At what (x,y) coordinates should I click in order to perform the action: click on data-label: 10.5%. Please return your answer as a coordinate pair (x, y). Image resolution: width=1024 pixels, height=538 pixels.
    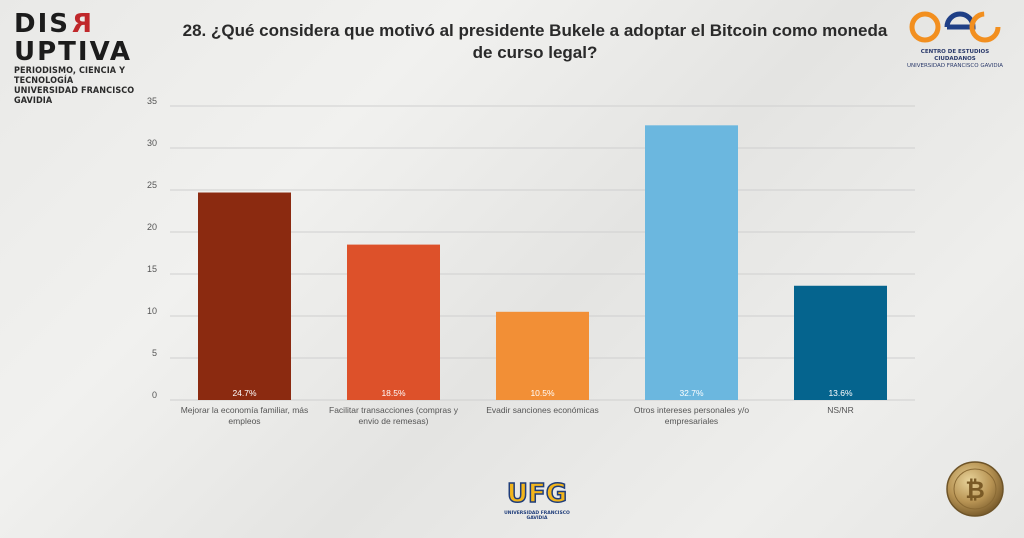
    Looking at the image, I should click on (542, 393).